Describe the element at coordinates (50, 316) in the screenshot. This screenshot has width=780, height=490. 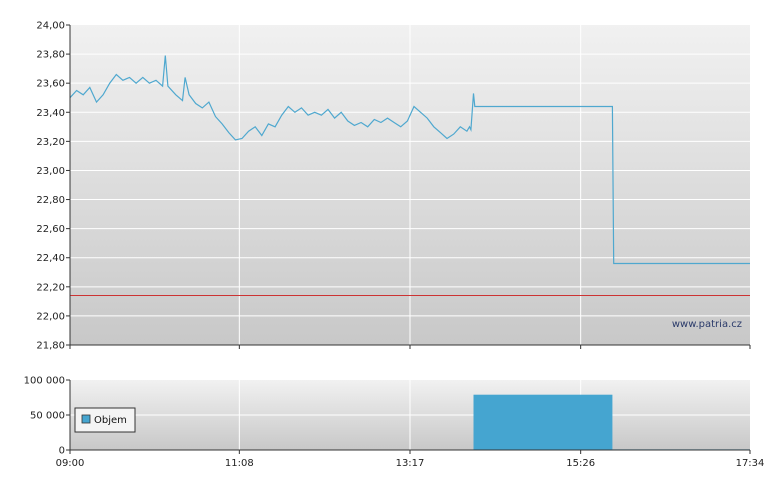
I see `price-y-tick-label: 22,00` at that location.